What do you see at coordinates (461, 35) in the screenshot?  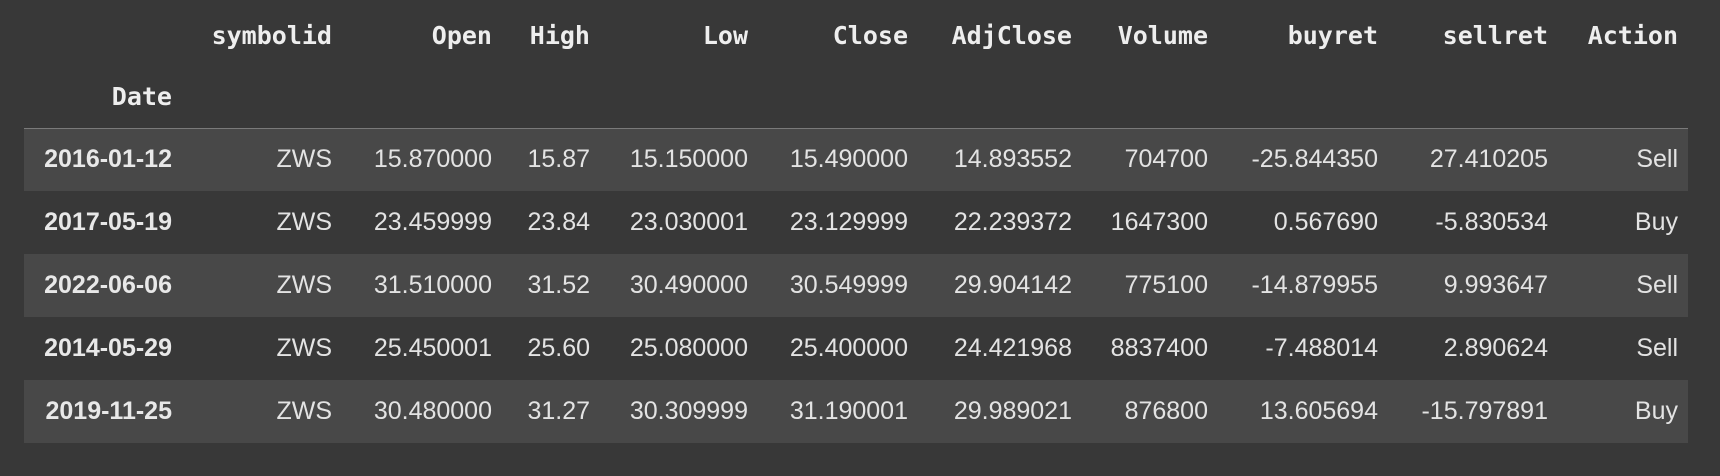 I see `column-header-open: Open` at bounding box center [461, 35].